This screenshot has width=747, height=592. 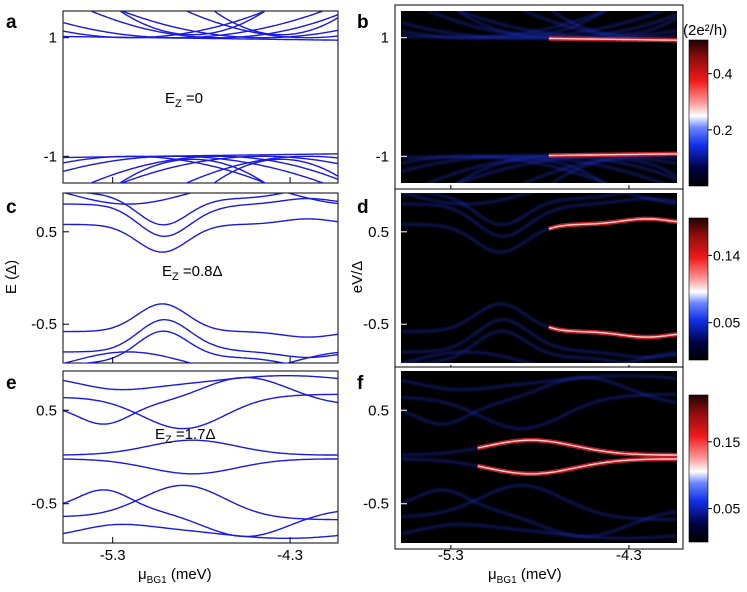 I want to click on band-curves-e, so click(x=200, y=457).